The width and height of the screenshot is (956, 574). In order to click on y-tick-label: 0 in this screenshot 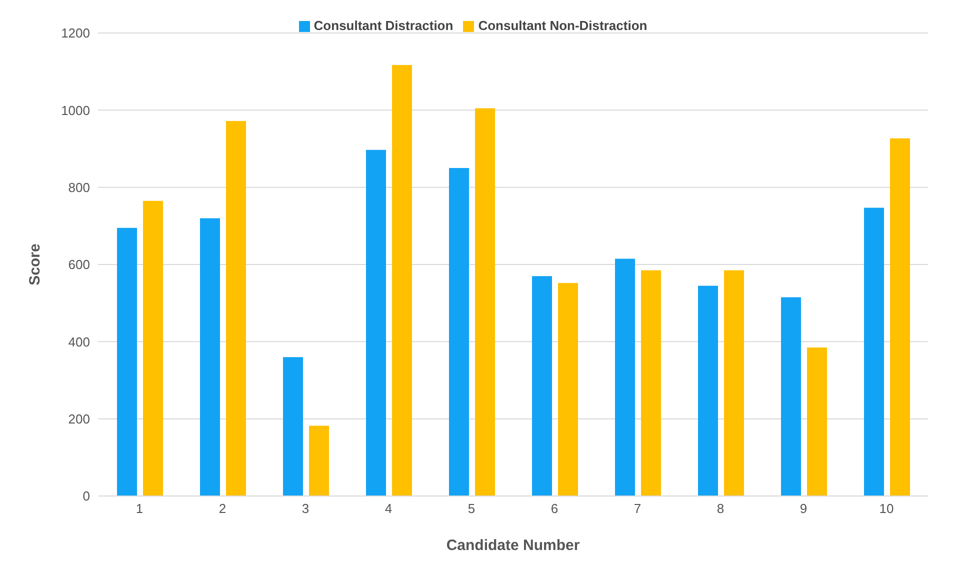, I will do `click(86, 496)`.